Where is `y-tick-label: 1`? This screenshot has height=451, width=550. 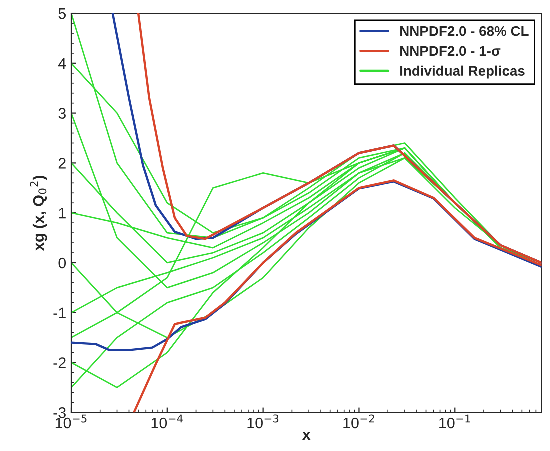
y-tick-label: 1 is located at coordinates (62, 213).